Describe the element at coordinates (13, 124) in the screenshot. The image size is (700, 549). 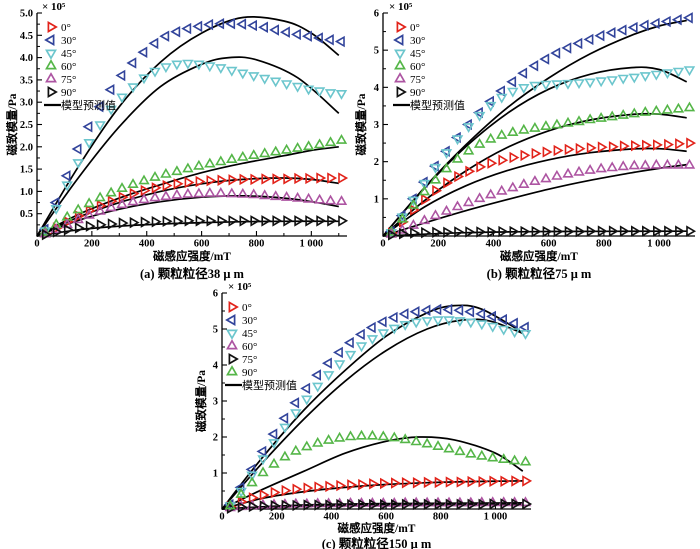
I see `y-axis-label-a: 磁致模量/Pa` at that location.